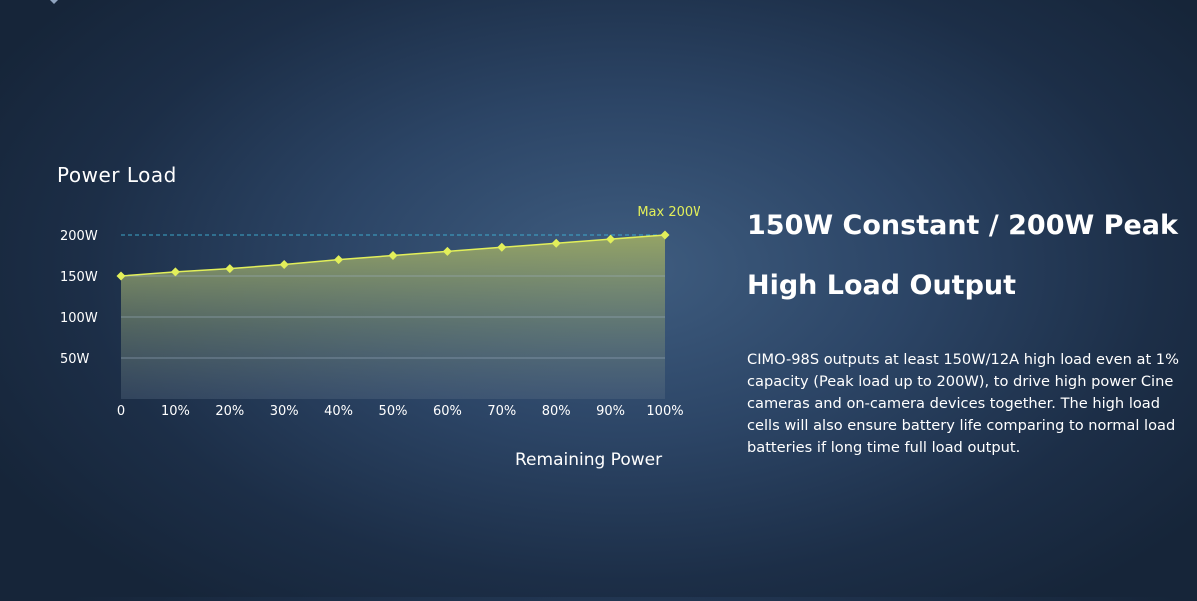 Image resolution: width=1197 pixels, height=601 pixels. What do you see at coordinates (117, 175) in the screenshot?
I see `chart-title: Power Load` at bounding box center [117, 175].